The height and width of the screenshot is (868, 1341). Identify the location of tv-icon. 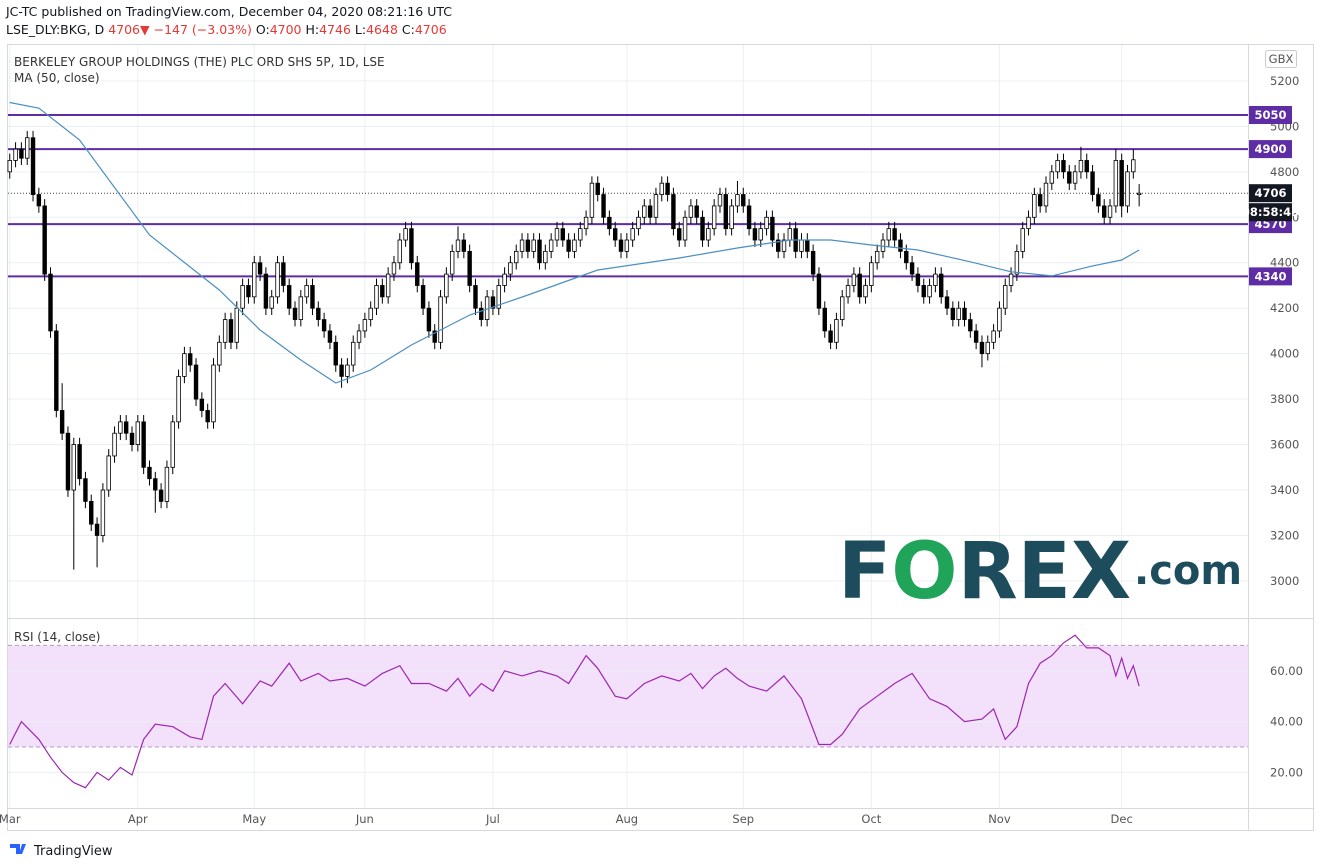
(18, 849).